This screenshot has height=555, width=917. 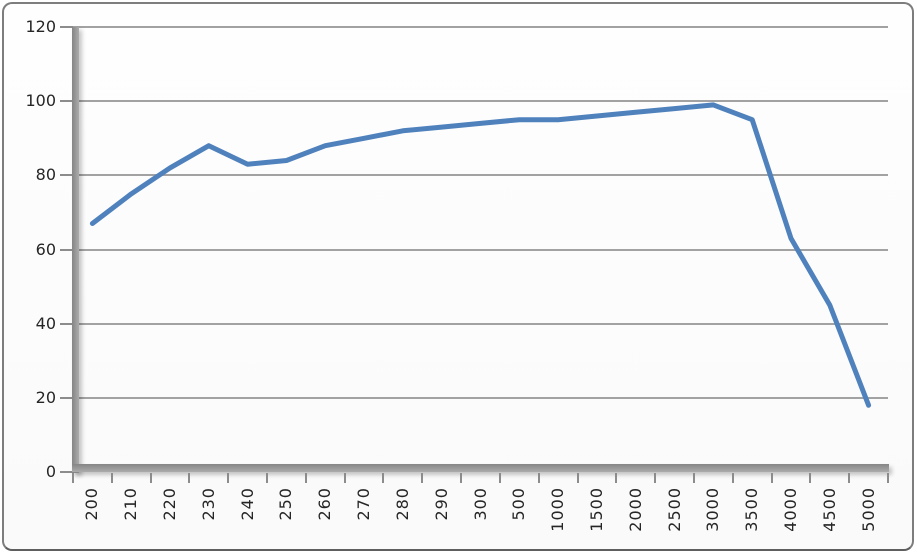 What do you see at coordinates (519, 504) in the screenshot?
I see `x-axis-label: 500` at bounding box center [519, 504].